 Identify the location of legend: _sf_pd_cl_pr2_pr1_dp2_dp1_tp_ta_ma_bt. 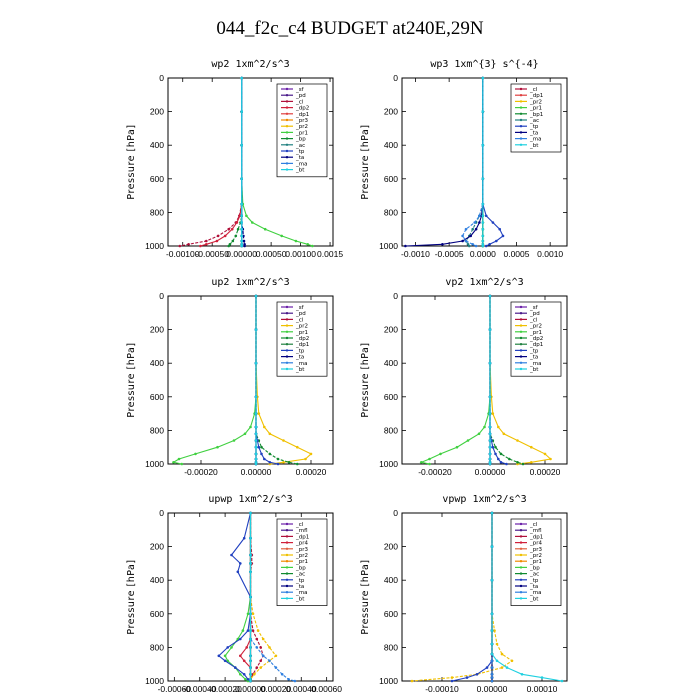
(536, 339).